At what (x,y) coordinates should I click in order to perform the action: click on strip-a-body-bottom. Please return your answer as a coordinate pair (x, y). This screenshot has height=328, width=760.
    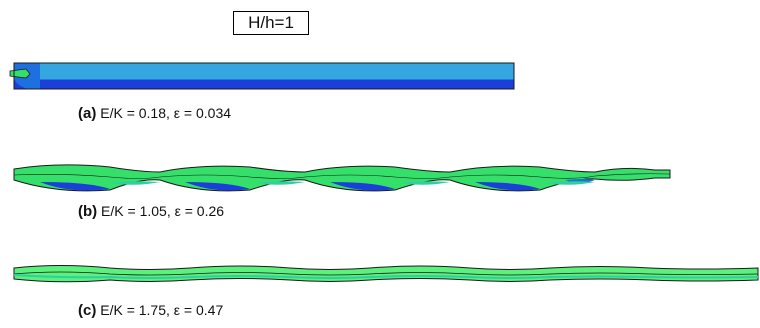
    Looking at the image, I should click on (264, 84).